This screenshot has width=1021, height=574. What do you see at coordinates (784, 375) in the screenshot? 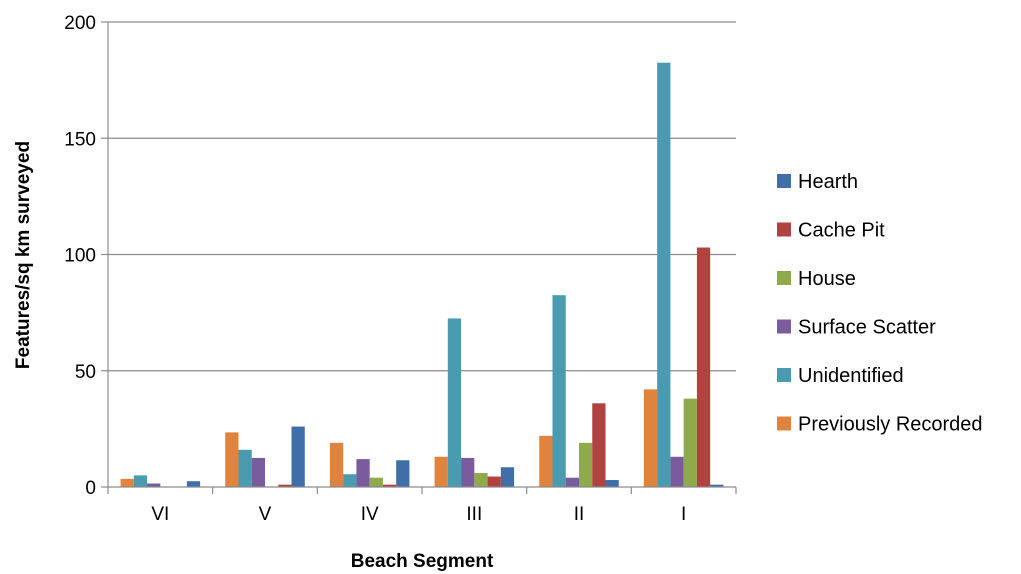
I see `legend-swatch-unidentified` at bounding box center [784, 375].